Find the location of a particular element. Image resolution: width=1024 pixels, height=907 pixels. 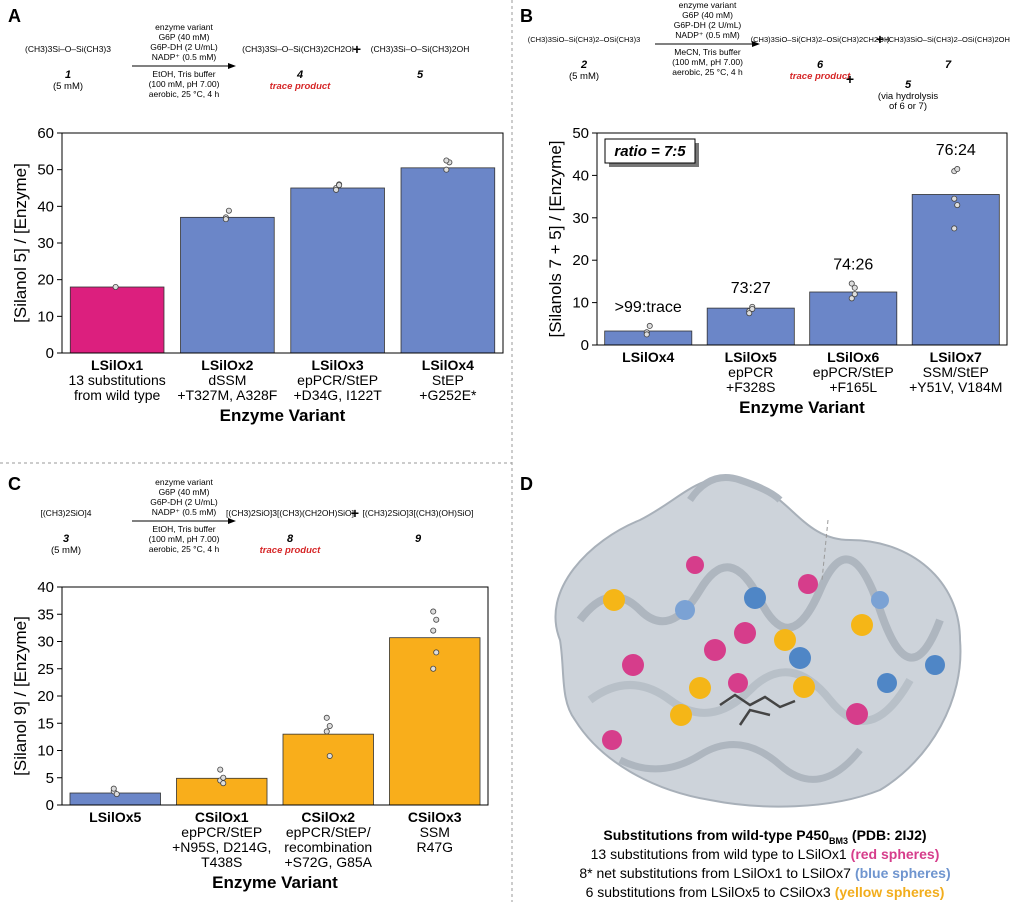

x-tick-label: LSilOx3 is located at coordinates (338, 365).